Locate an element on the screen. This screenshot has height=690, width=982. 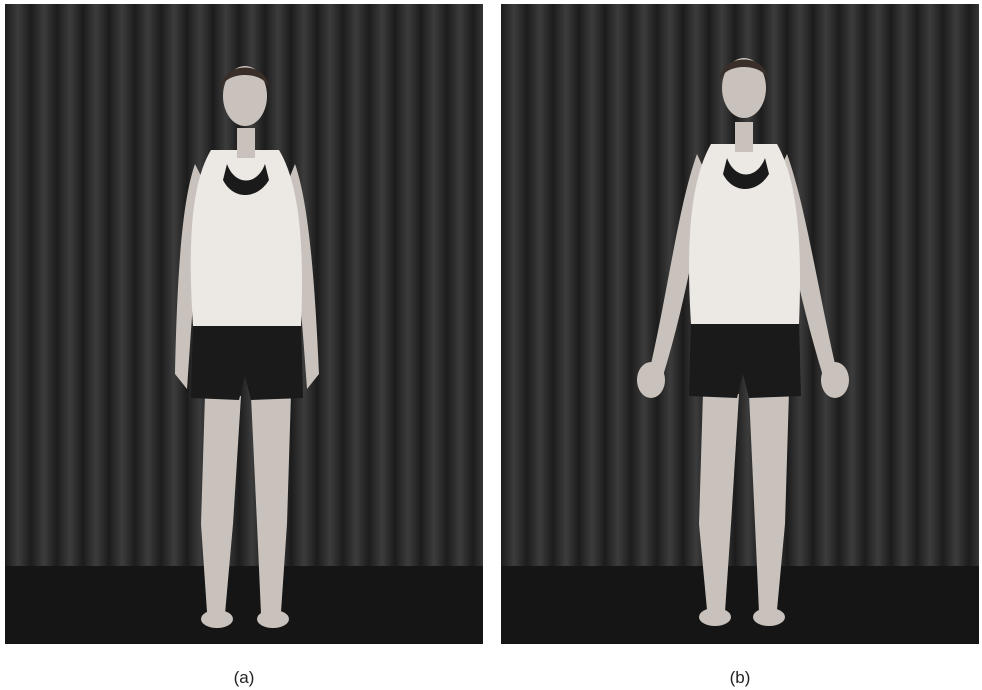
person-figure-a is located at coordinates (247, 347).